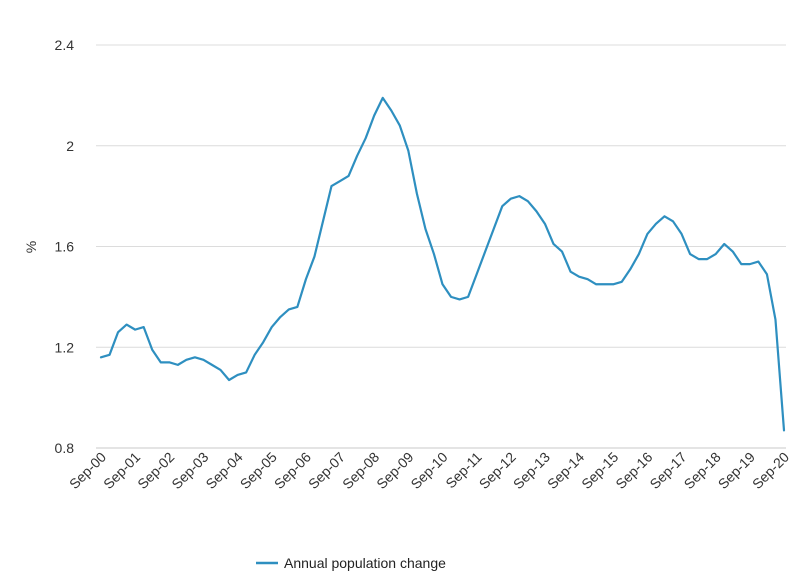 The width and height of the screenshot is (800, 586). I want to click on x-tick-label: Sep-05, so click(258, 470).